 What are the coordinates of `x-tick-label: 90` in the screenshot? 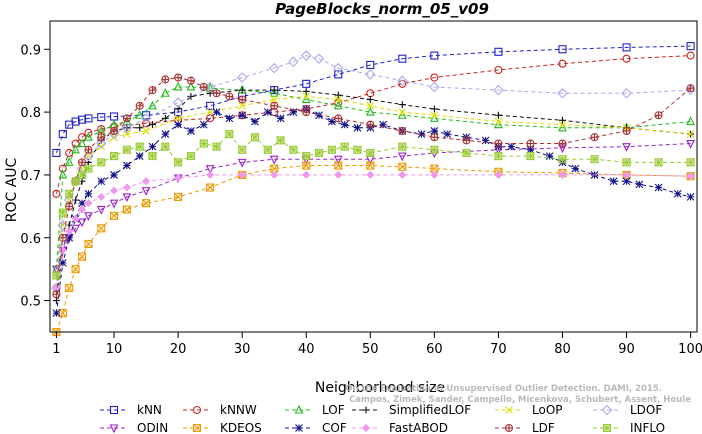 It's located at (626, 349).